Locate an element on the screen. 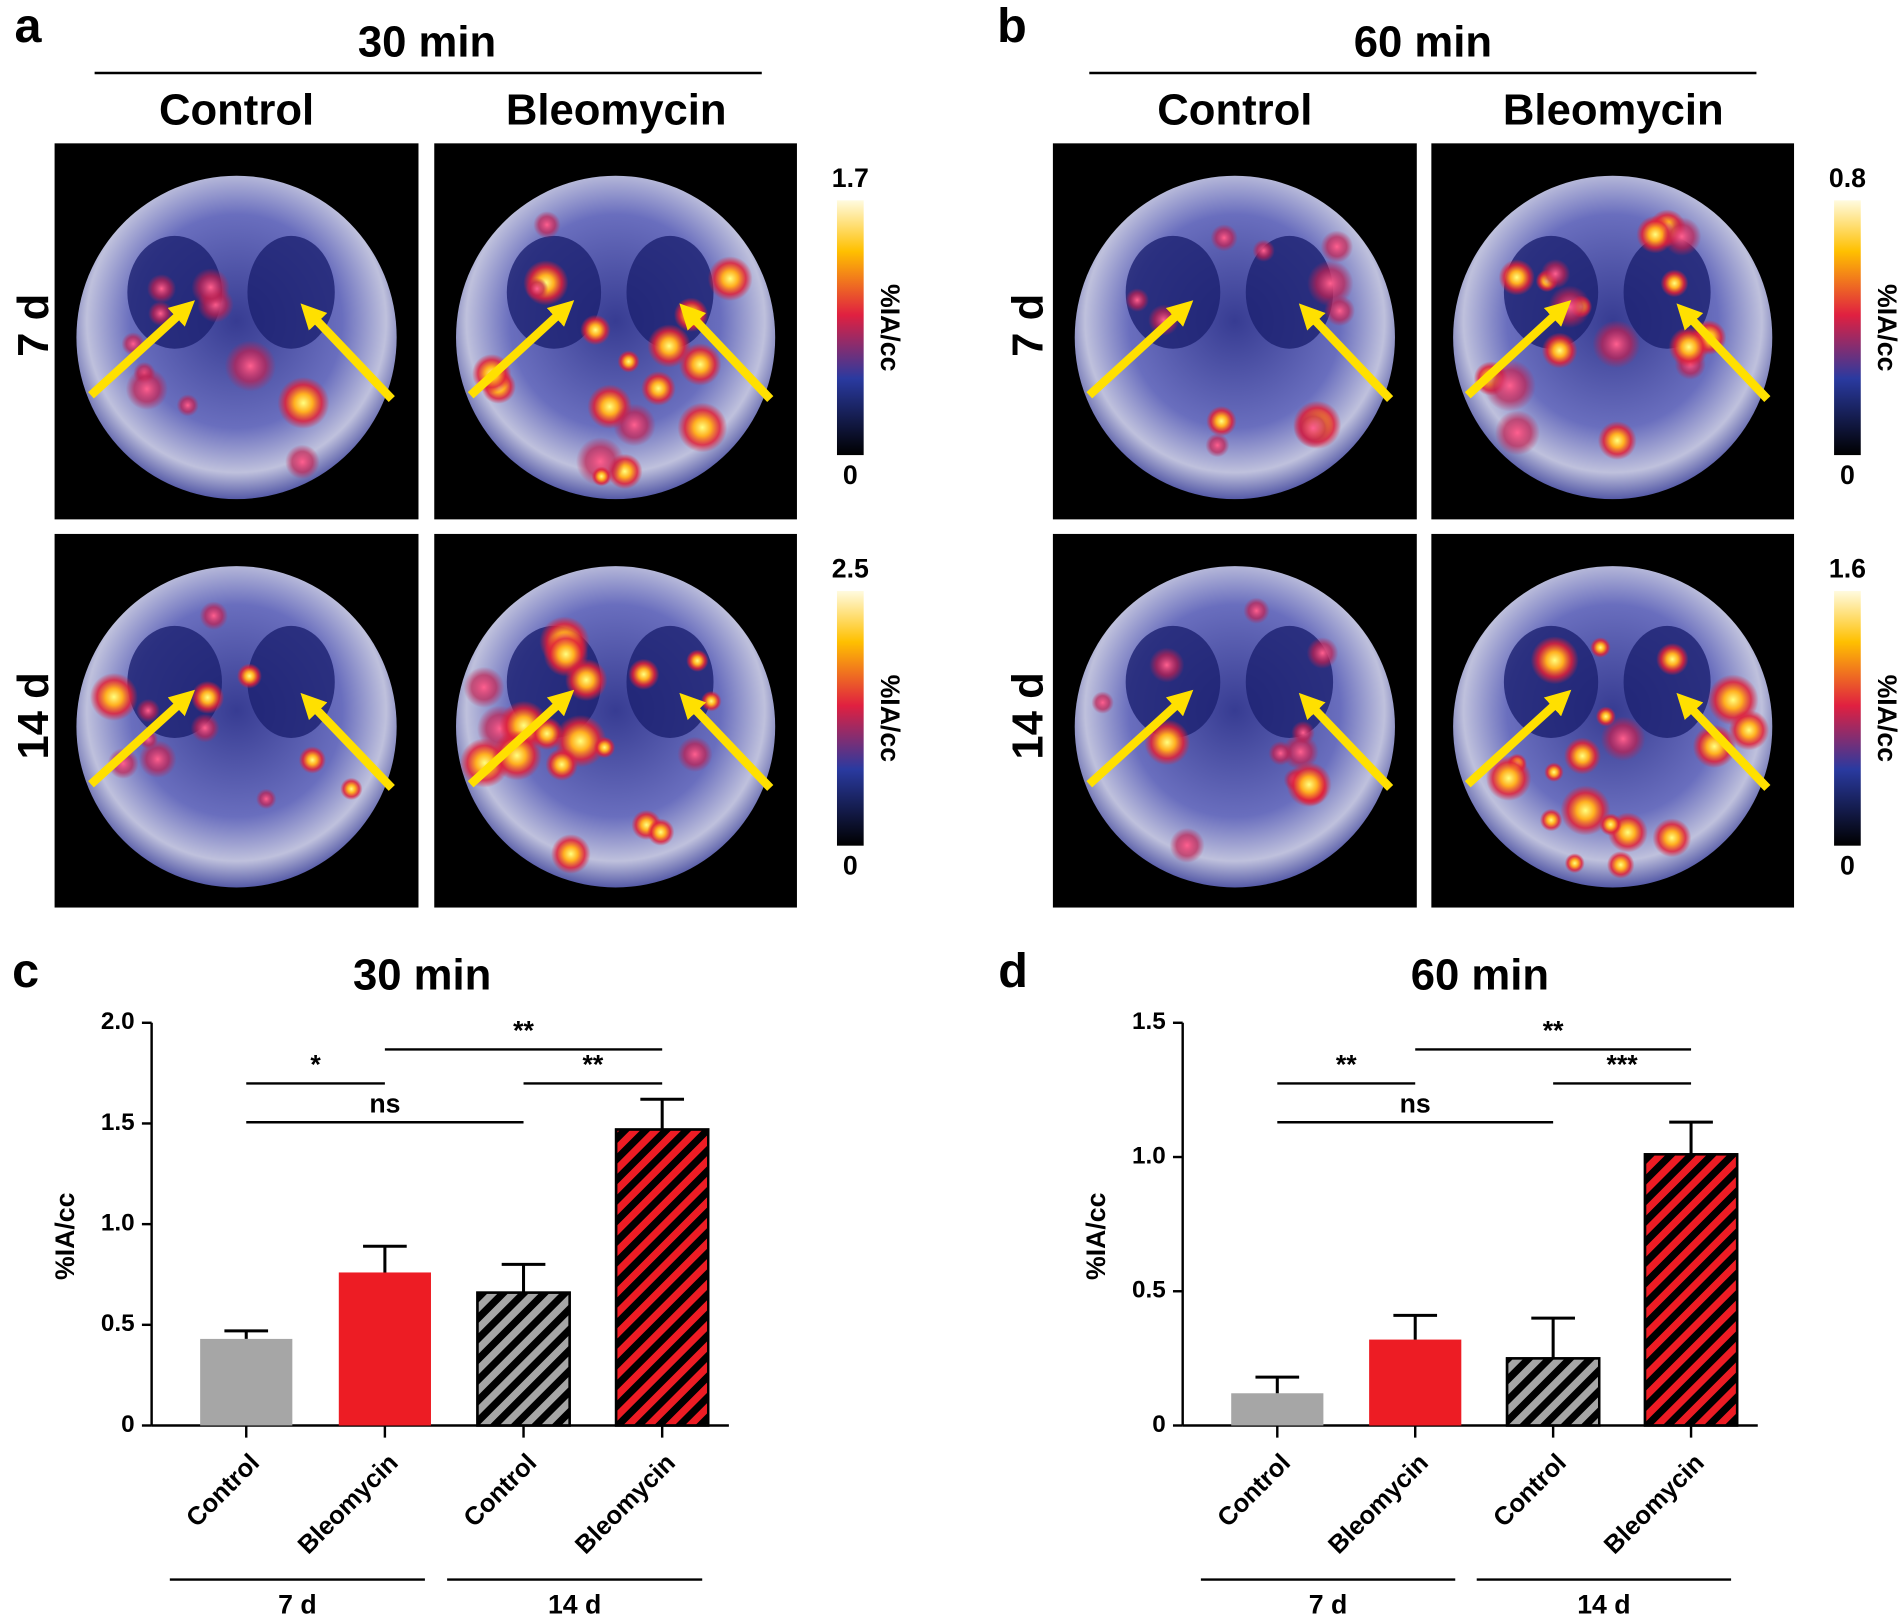 The width and height of the screenshot is (1902, 1621). tissue is located at coordinates (1234, 727).